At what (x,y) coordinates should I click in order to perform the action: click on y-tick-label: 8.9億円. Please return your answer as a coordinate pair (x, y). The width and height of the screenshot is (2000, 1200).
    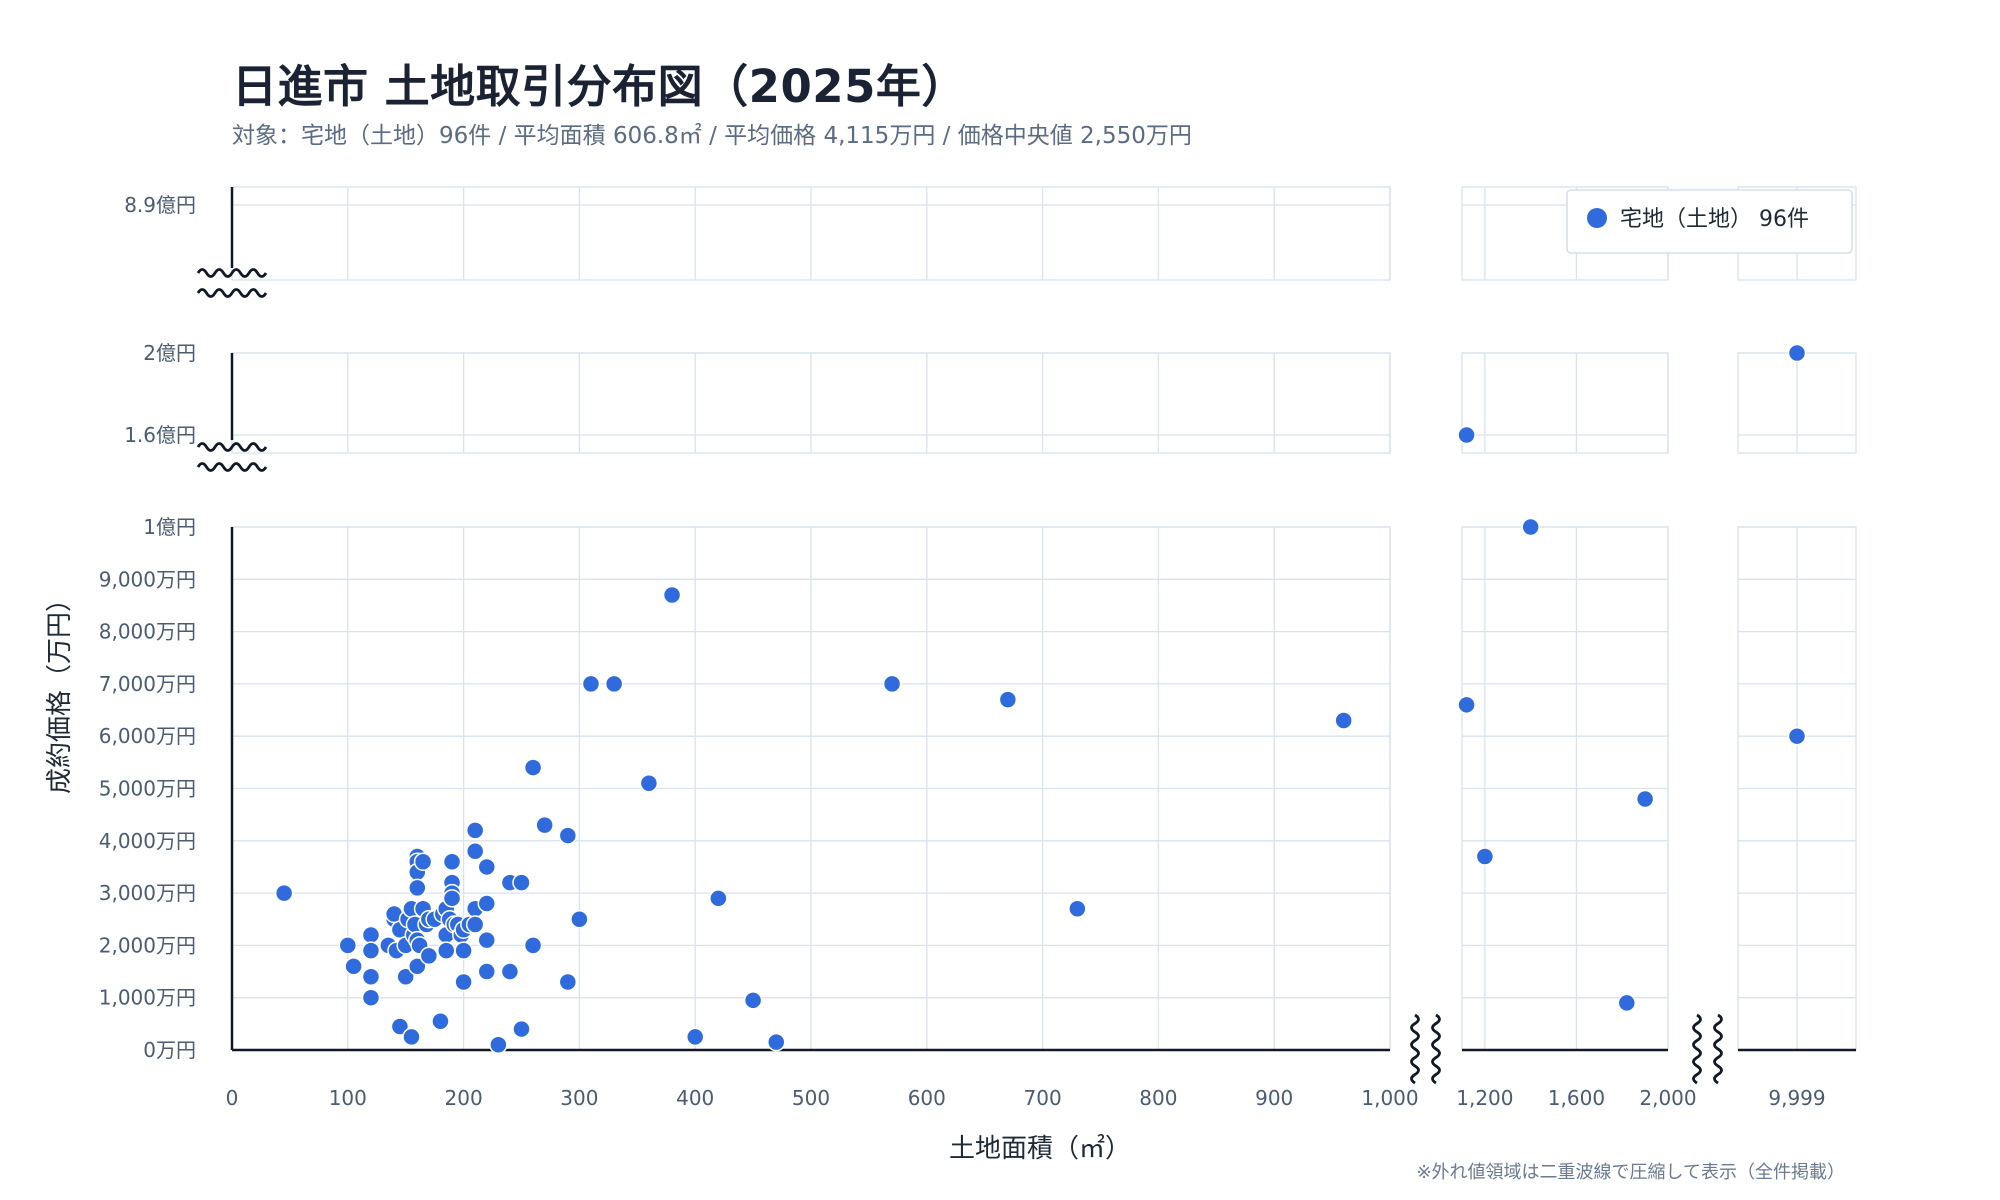
    Looking at the image, I should click on (160, 205).